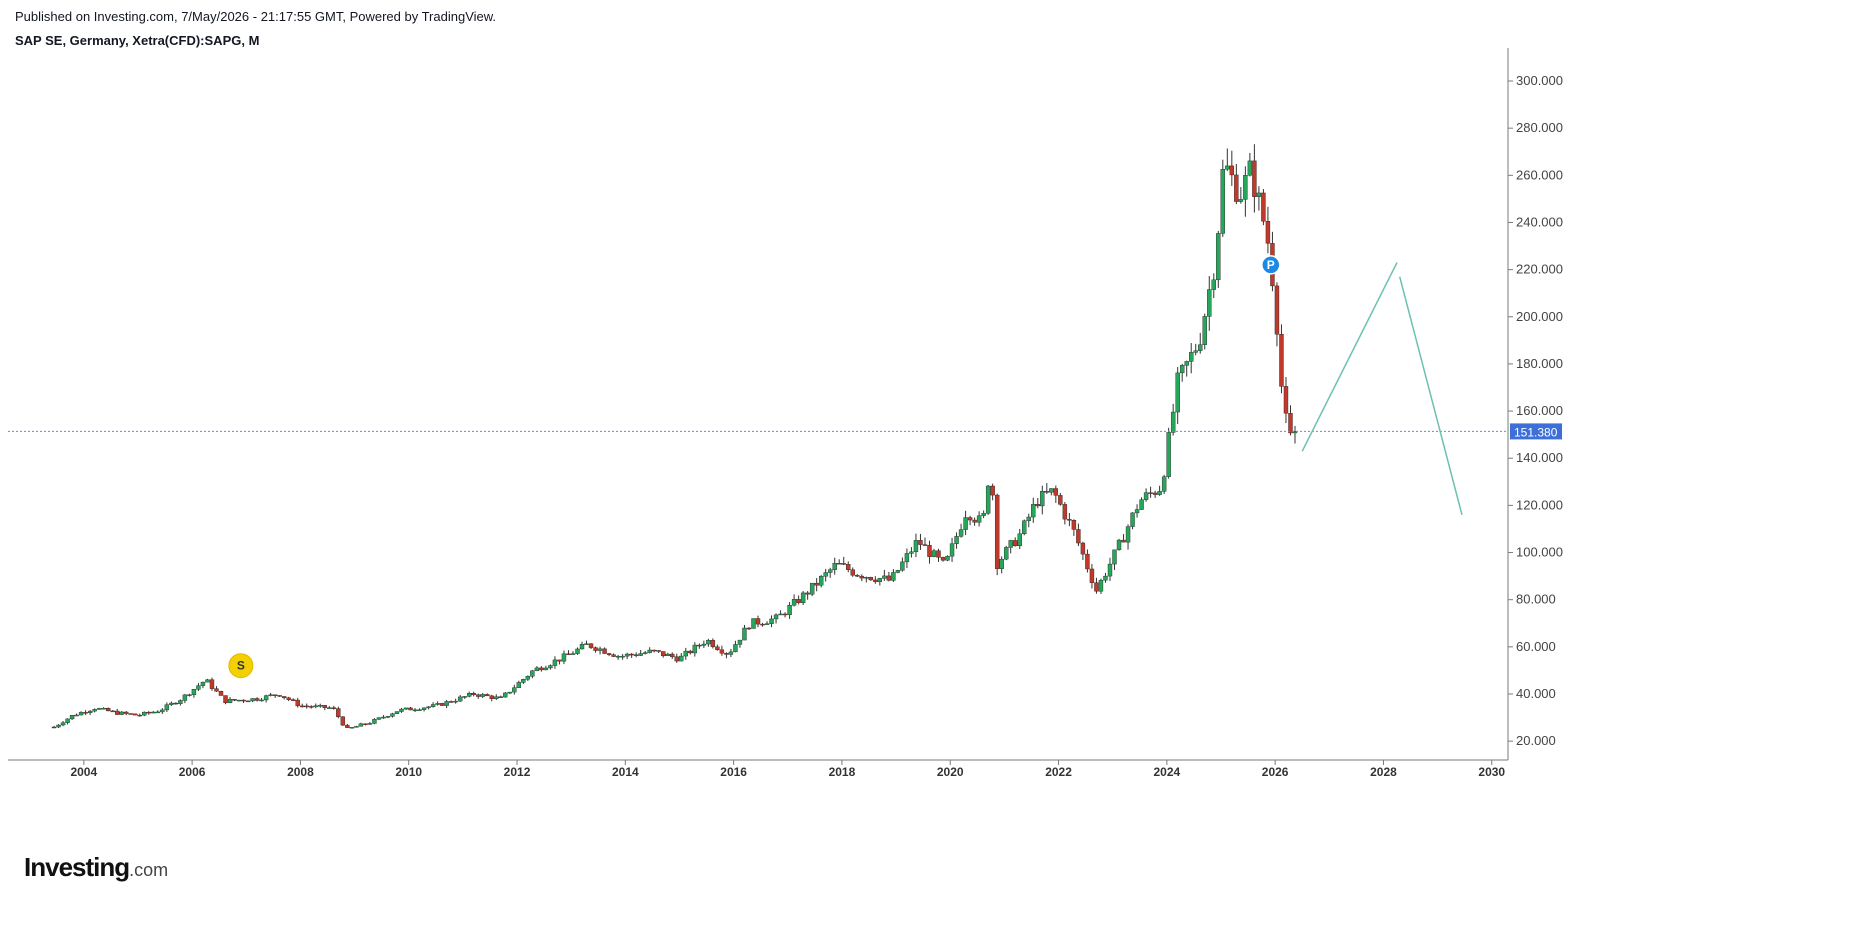 The height and width of the screenshot is (927, 1854). I want to click on y-tick-label: 100.000, so click(1539, 552).